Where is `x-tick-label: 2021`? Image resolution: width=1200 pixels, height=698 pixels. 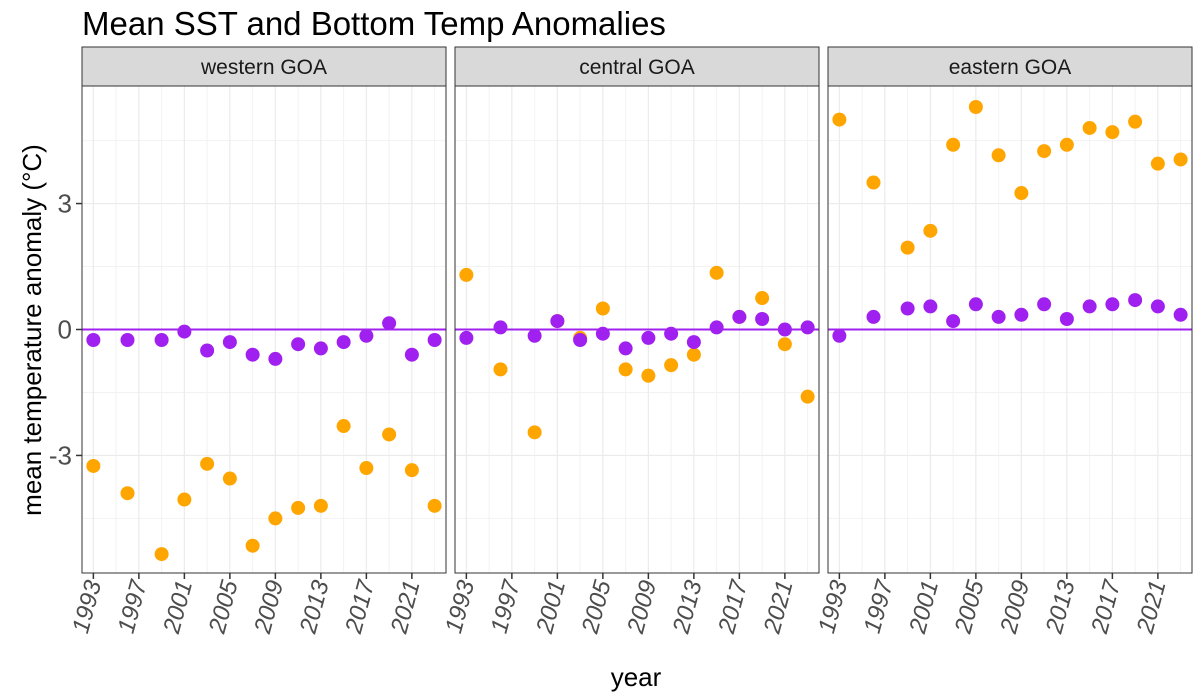
x-tick-label: 2021 is located at coordinates (1152, 608).